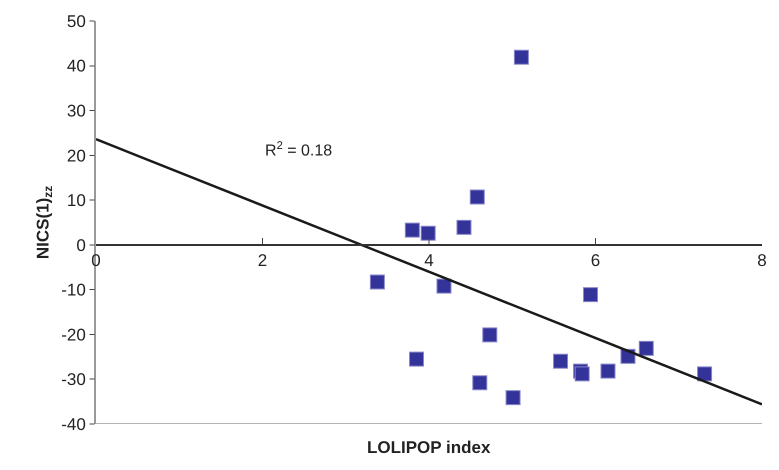  Describe the element at coordinates (429, 447) in the screenshot. I see `x-axis-title: LOLIPOP index` at that location.